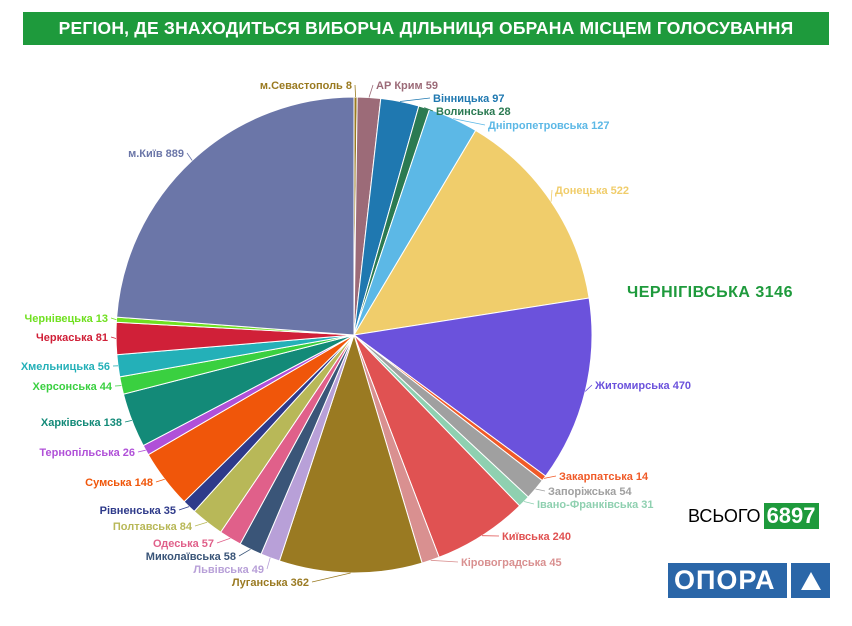 Image resolution: width=852 pixels, height=626 pixels. Describe the element at coordinates (183, 544) in the screenshot. I see `slice-label: Одеська 57` at that location.